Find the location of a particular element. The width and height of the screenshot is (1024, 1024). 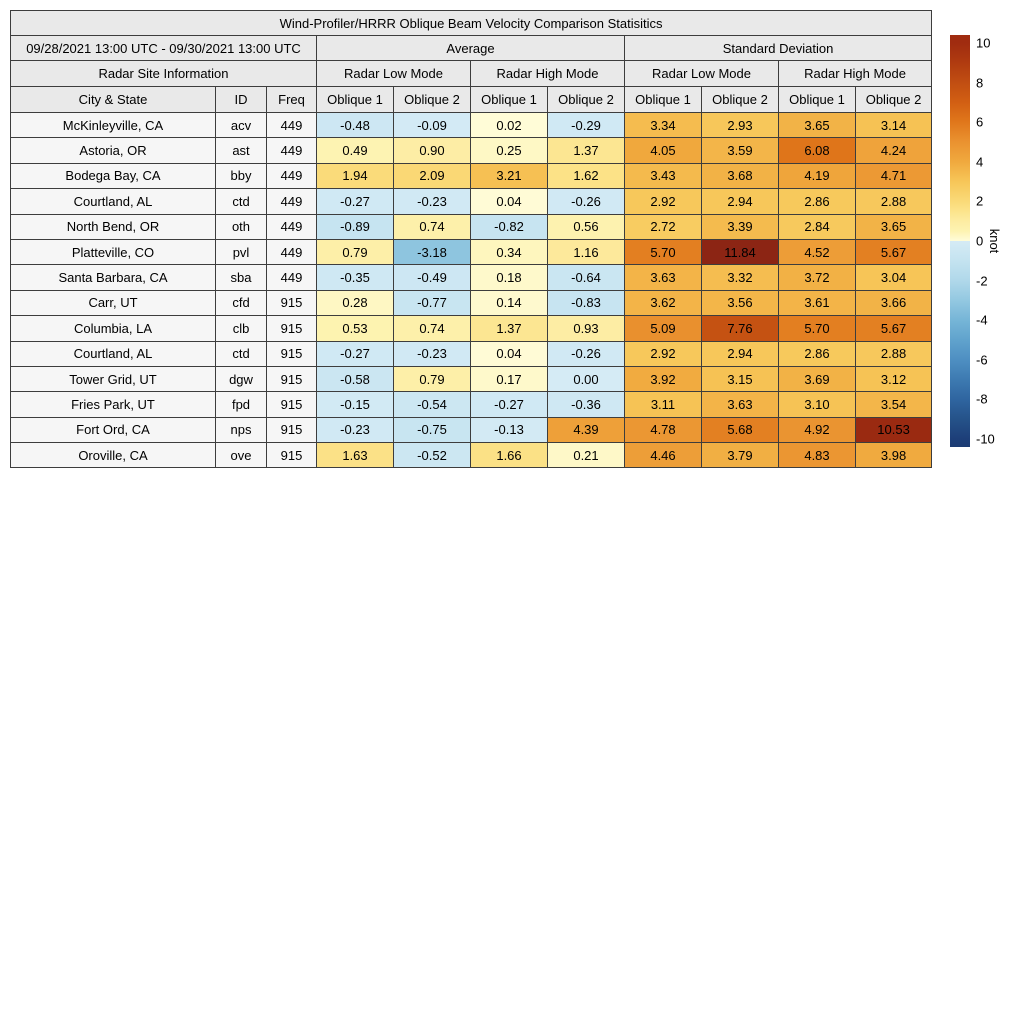

colorbar-tick-label: -2 is located at coordinates (982, 281).